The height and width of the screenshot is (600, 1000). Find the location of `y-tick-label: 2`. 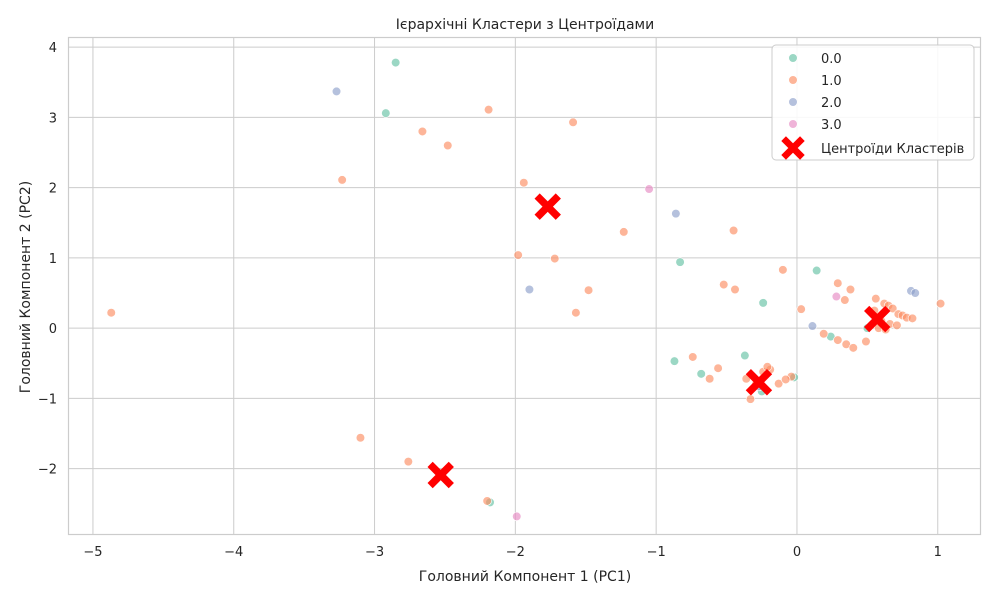

y-tick-label: 2 is located at coordinates (53, 189).